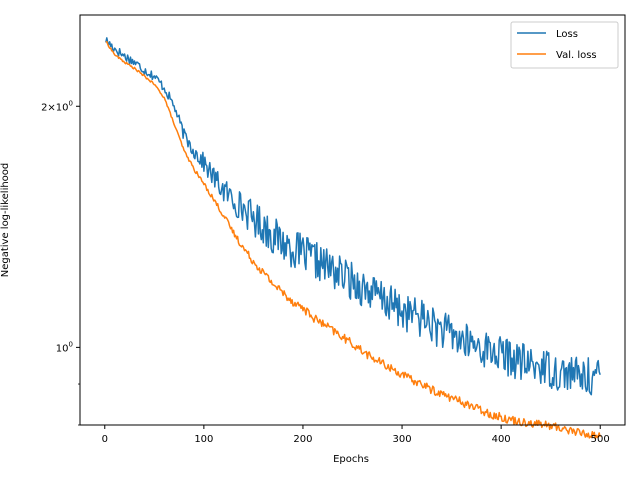 The image size is (640, 480). Describe the element at coordinates (600, 439) in the screenshot. I see `x-tick-label: 500` at that location.